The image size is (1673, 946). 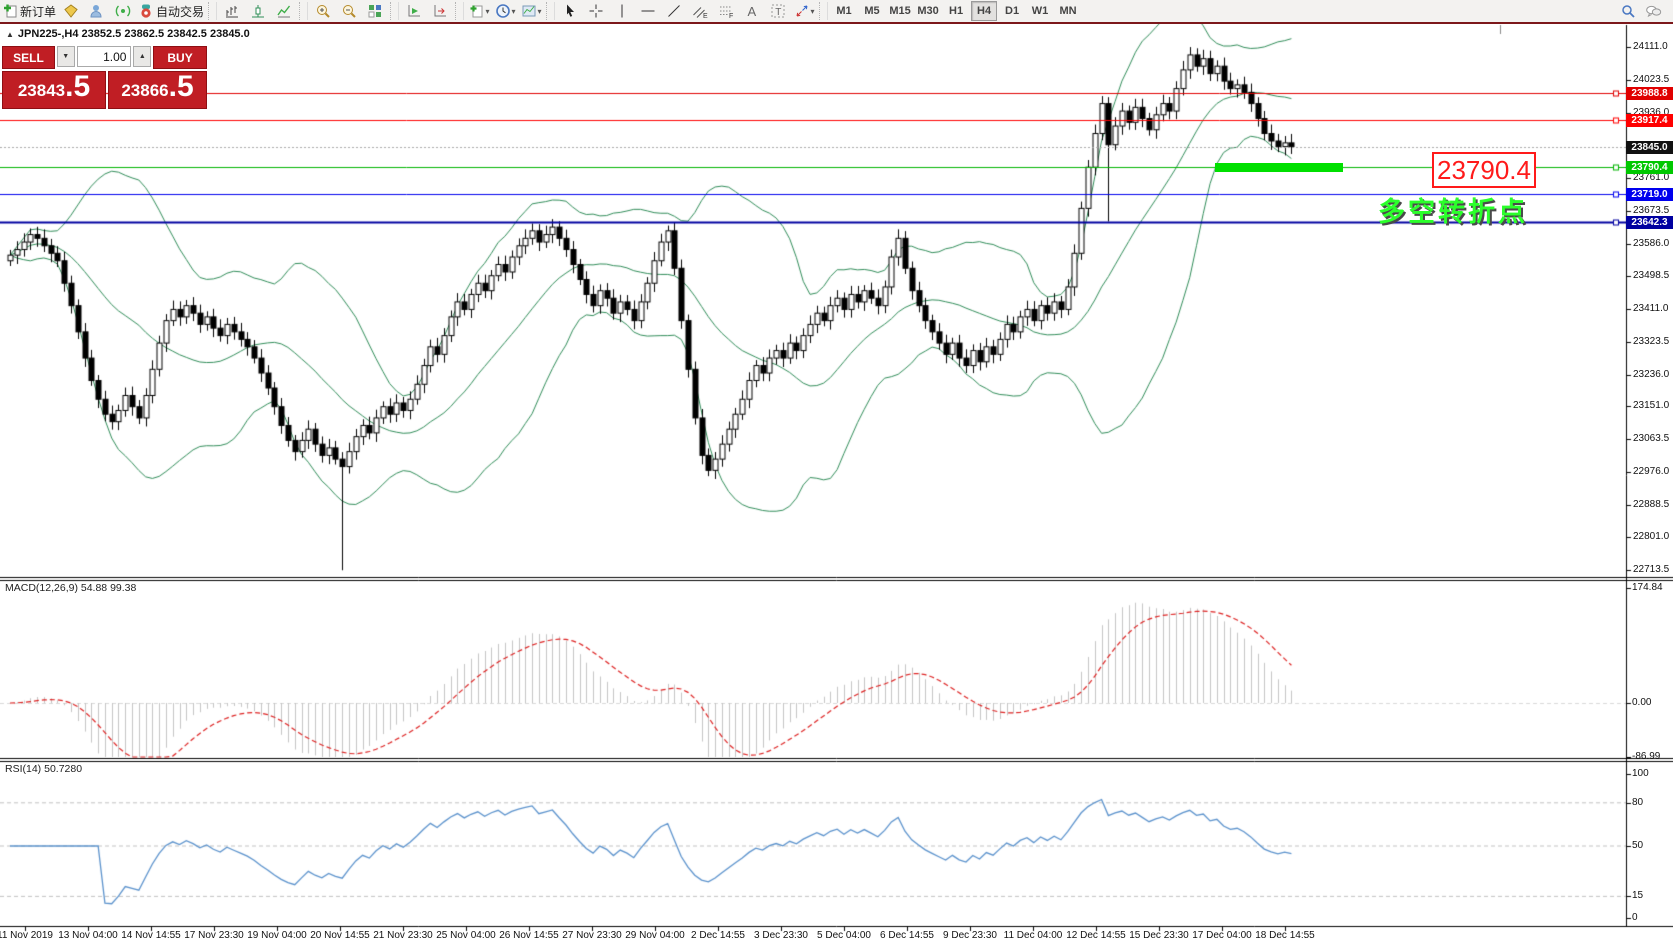 What do you see at coordinates (171, 11) in the screenshot?
I see `autotrade-button: 自动交易` at bounding box center [171, 11].